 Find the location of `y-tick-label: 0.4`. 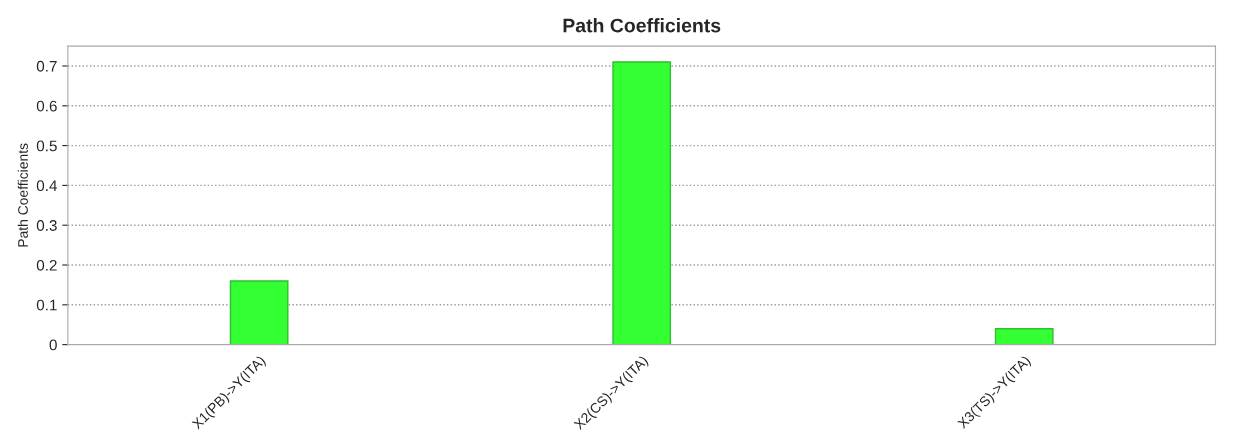

y-tick-label: 0.4 is located at coordinates (47, 186).